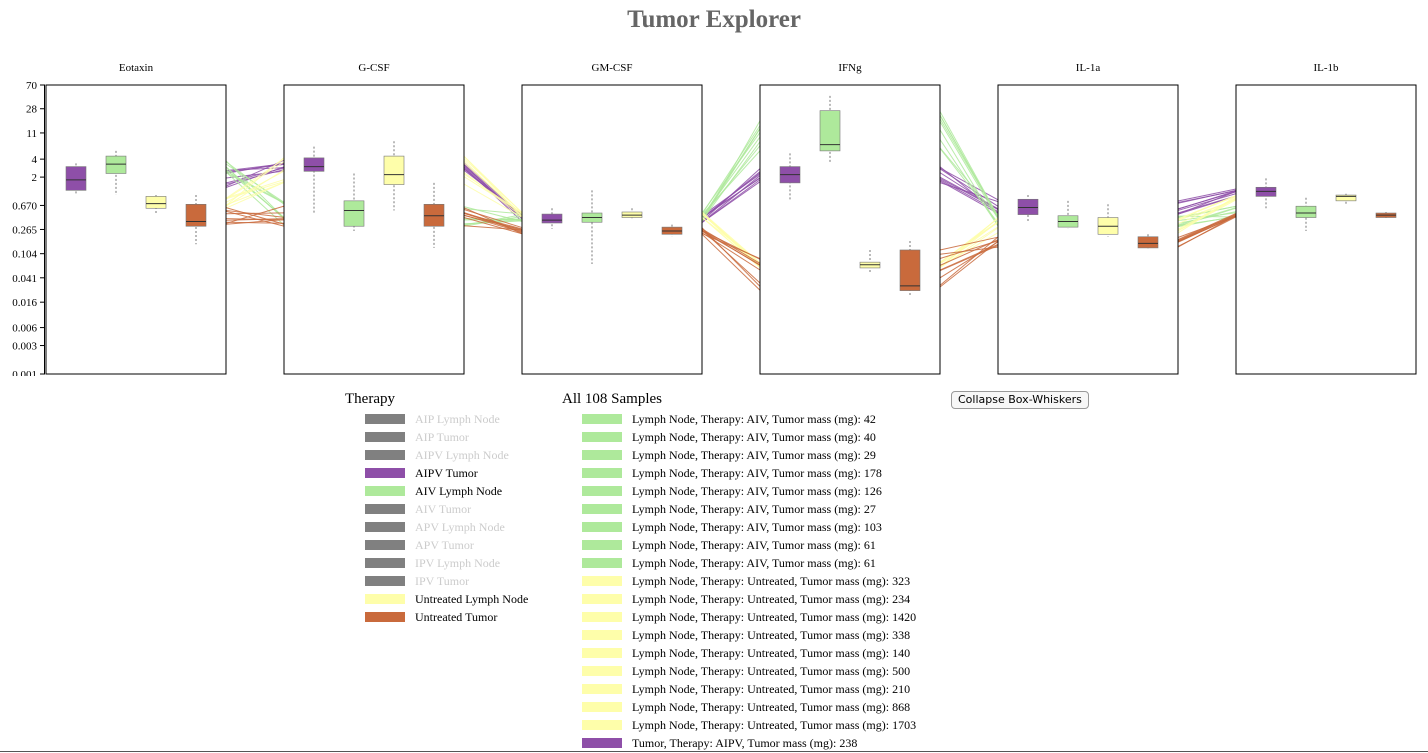 The height and width of the screenshot is (753, 1428). I want to click on therapy-legend-item: APV Tumor, so click(446, 545).